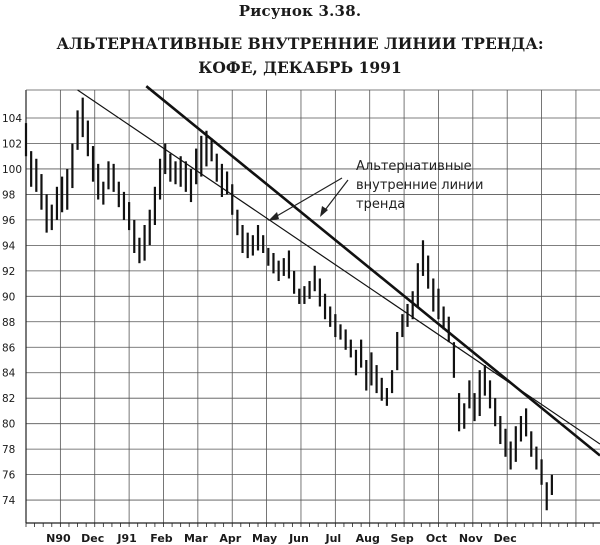 The image size is (600, 545). I want to click on x-tick-label: N90, so click(58, 538).